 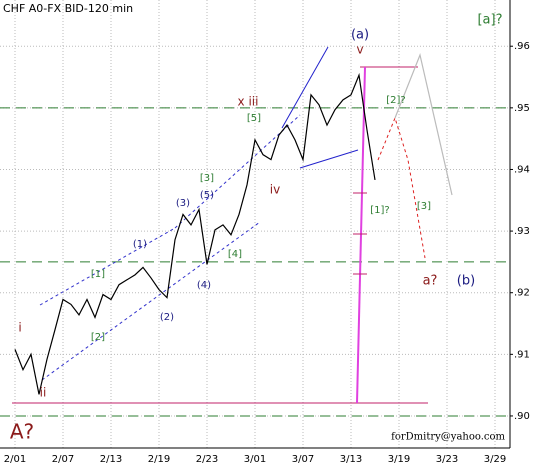 I want to click on wave-label: x iii, so click(x=248, y=102).